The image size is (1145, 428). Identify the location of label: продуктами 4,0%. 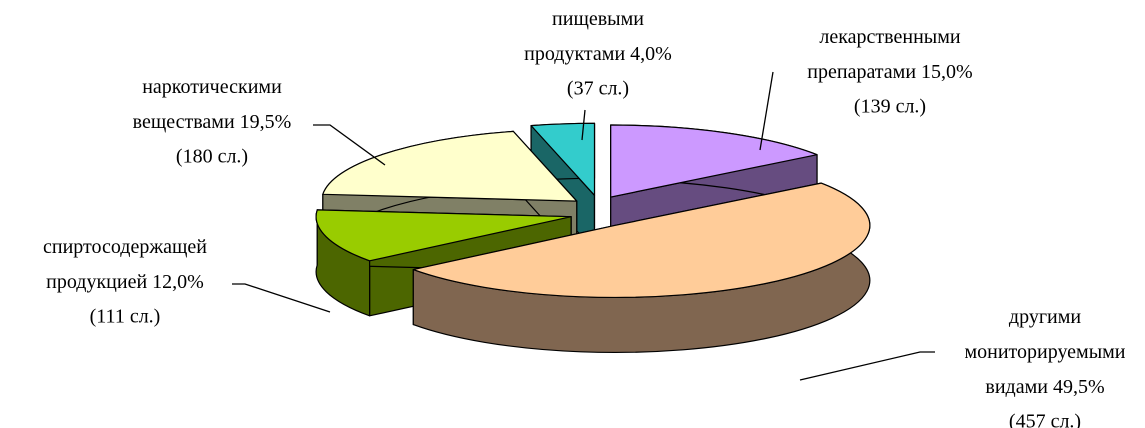
(598, 54).